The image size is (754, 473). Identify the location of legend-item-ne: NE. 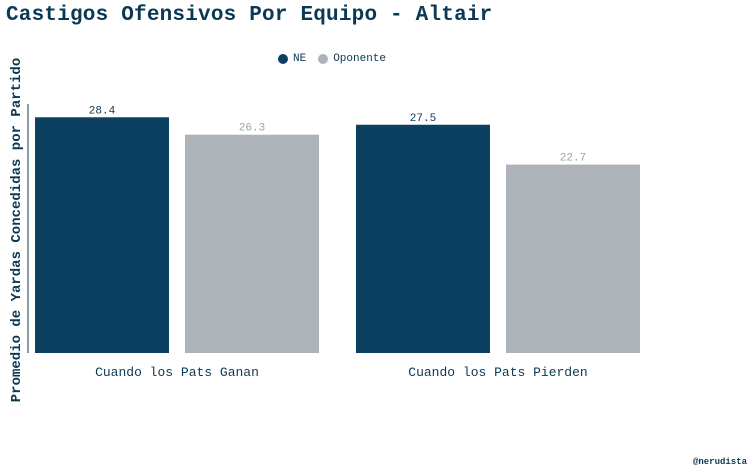
(292, 59).